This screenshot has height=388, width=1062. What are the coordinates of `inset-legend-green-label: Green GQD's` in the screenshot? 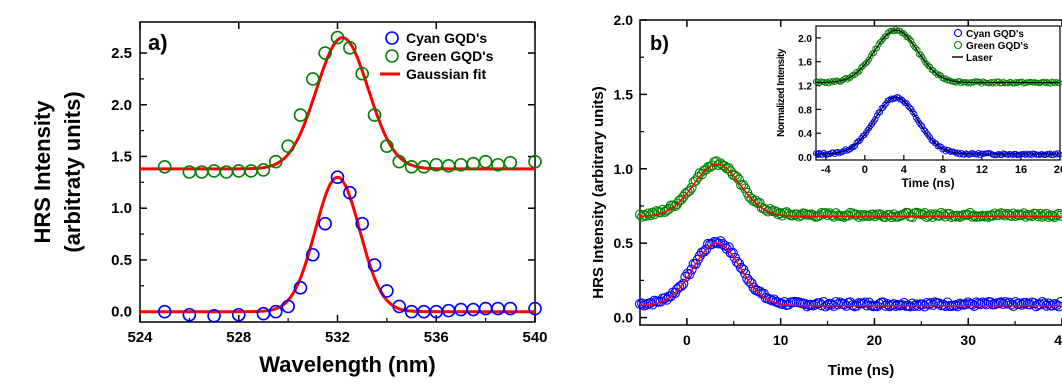 It's located at (997, 46).